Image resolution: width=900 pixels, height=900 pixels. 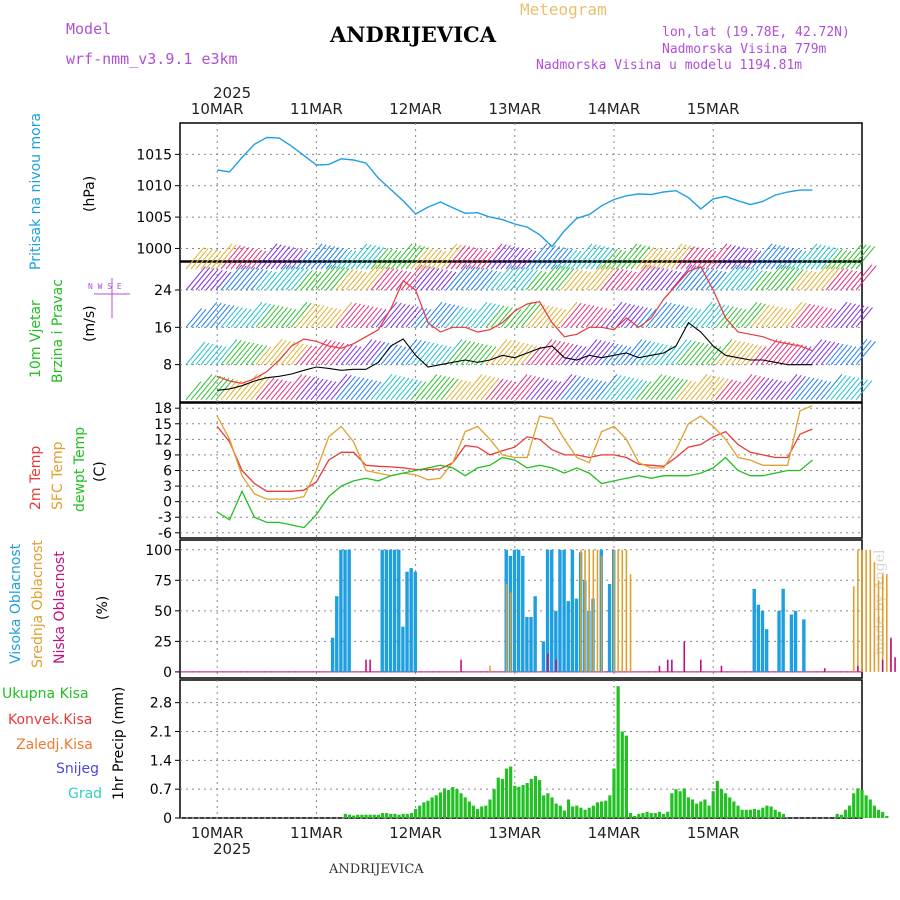 What do you see at coordinates (514, 109) in the screenshot?
I see `day-label-top-3: 13MAR` at bounding box center [514, 109].